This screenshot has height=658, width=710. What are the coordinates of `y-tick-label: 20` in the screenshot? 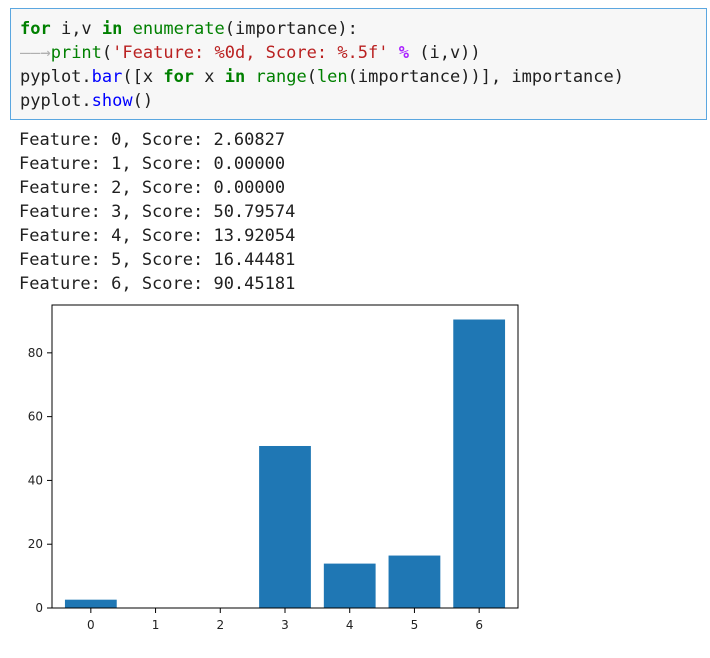 It's located at (35, 544).